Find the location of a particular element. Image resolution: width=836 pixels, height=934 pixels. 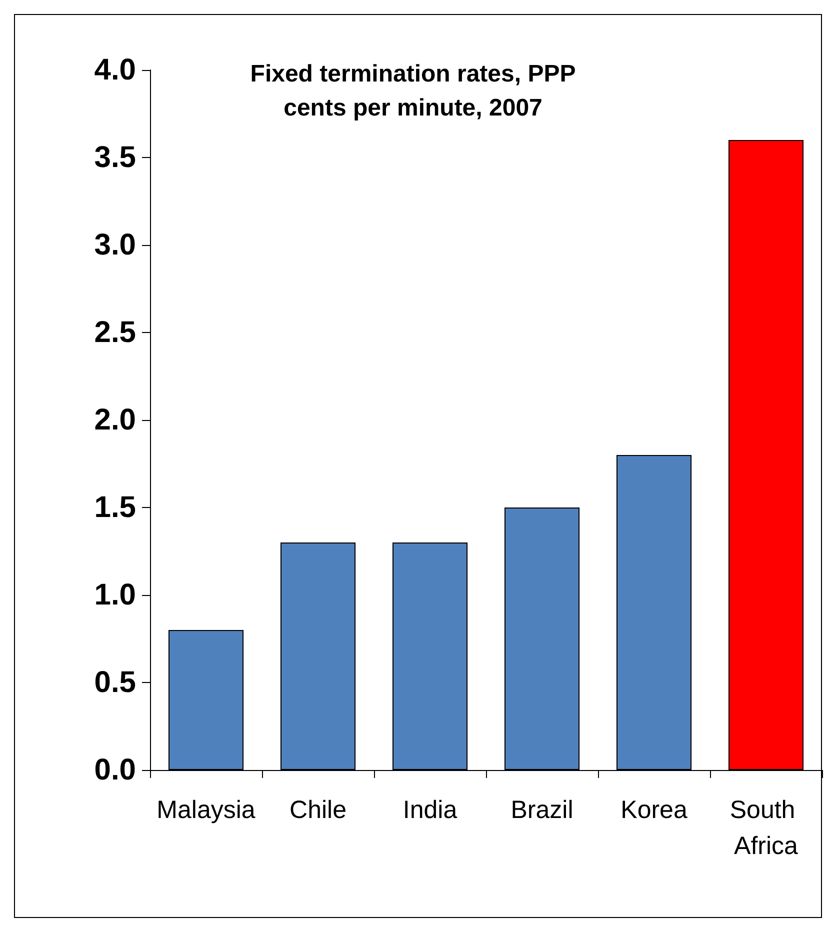

x-tick-label: Korea is located at coordinates (654, 810).